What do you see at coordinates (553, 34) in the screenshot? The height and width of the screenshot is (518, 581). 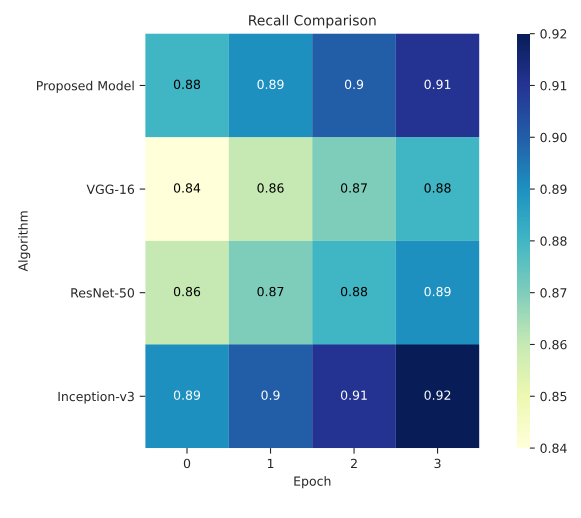 I see `color-bar-label: 0.92` at bounding box center [553, 34].